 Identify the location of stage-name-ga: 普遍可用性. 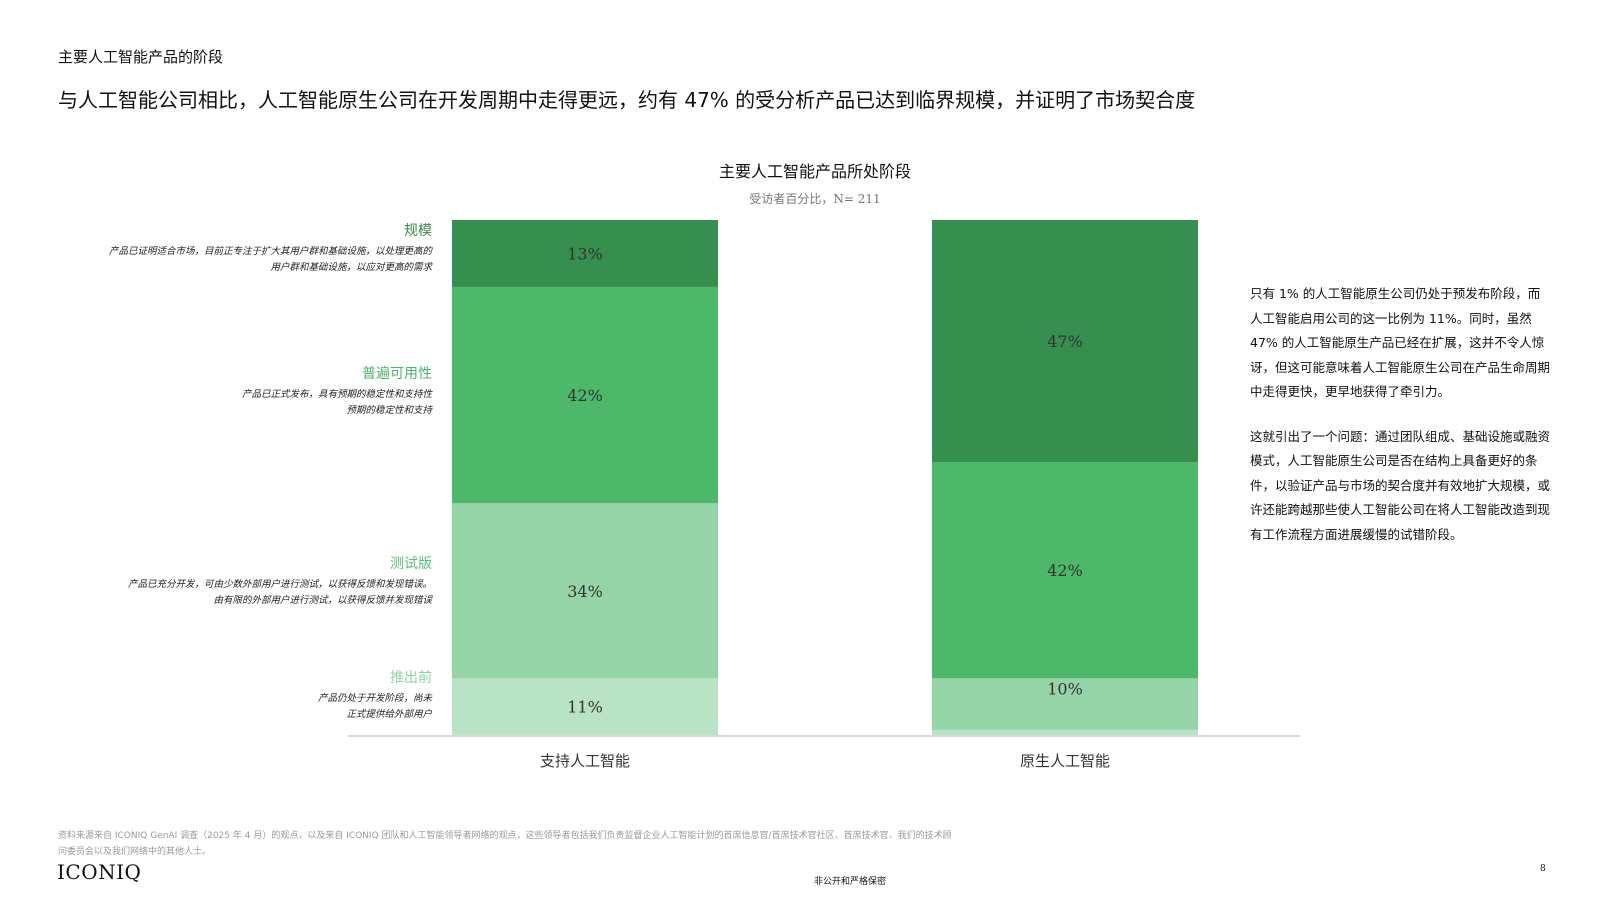
(397, 374).